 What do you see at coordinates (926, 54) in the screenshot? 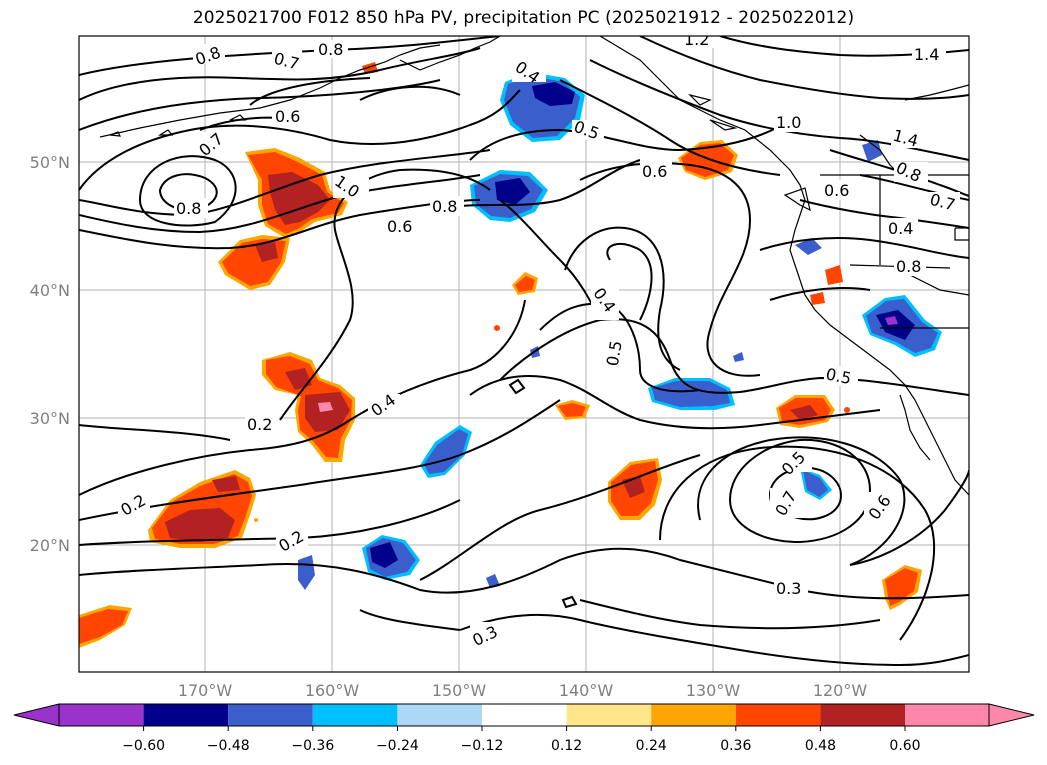
I see `contour-label: 1.4` at bounding box center [926, 54].